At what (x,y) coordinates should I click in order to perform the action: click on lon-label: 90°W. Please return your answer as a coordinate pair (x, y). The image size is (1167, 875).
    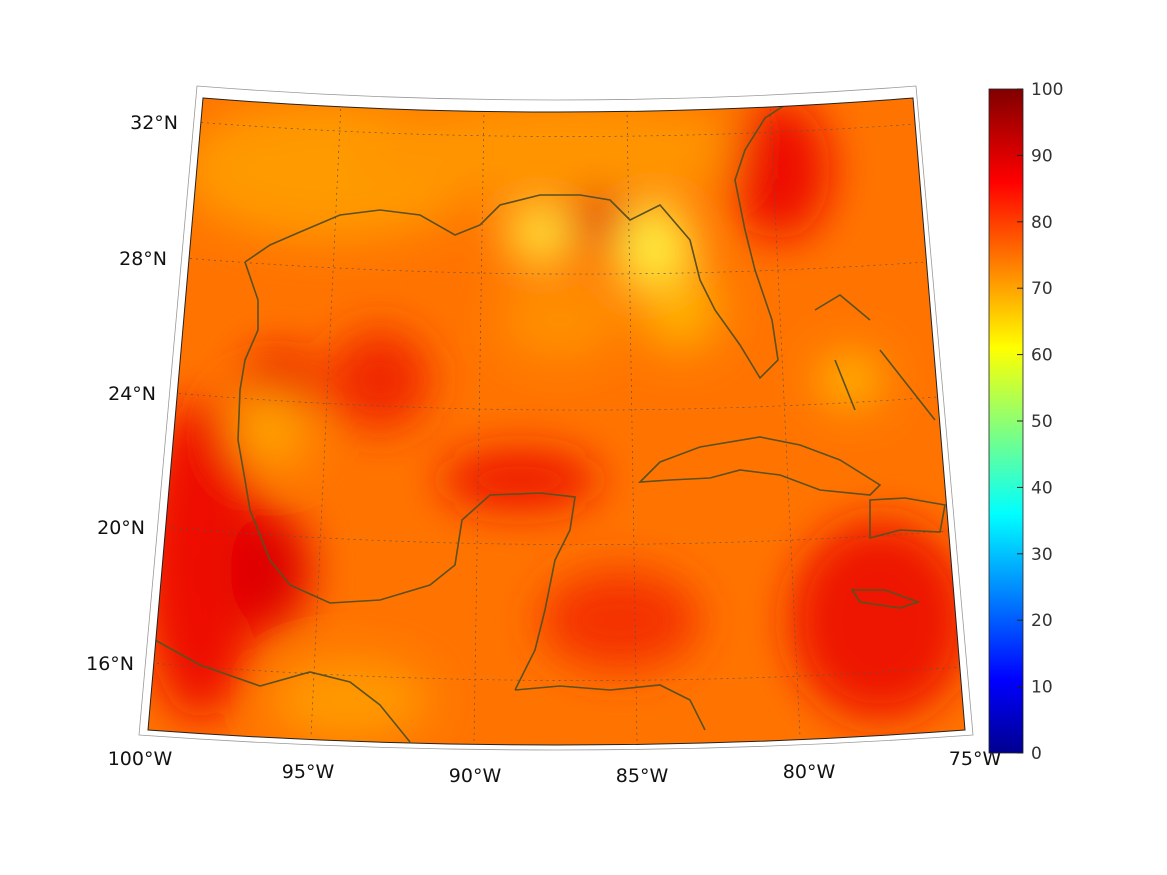
    Looking at the image, I should click on (475, 776).